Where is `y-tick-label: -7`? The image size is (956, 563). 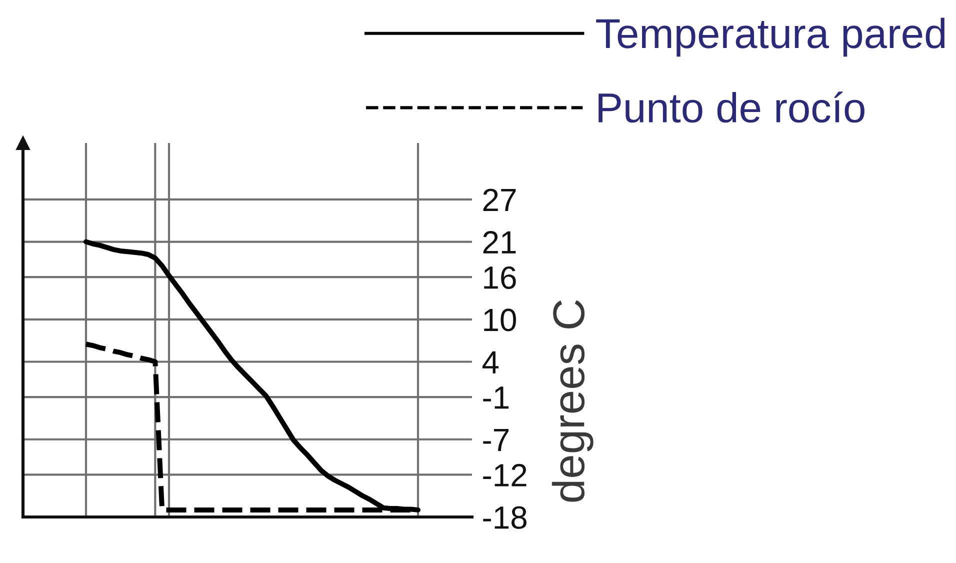 y-tick-label: -7 is located at coordinates (496, 439).